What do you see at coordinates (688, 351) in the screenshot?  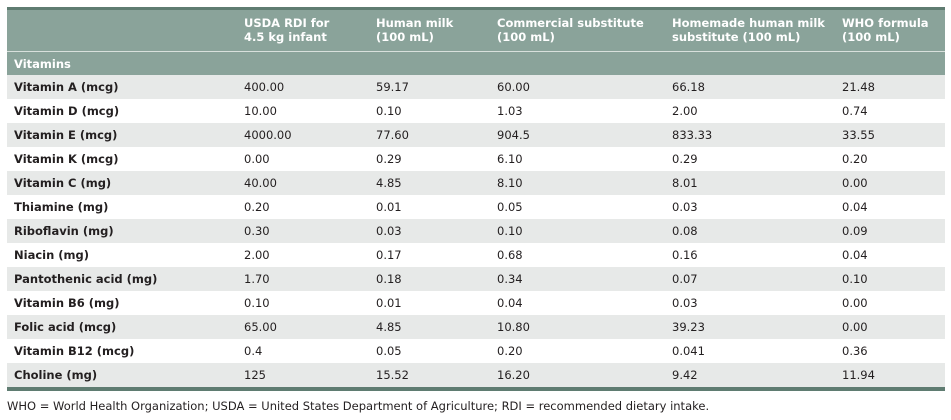 I see `table-cell: 0.041` at bounding box center [688, 351].